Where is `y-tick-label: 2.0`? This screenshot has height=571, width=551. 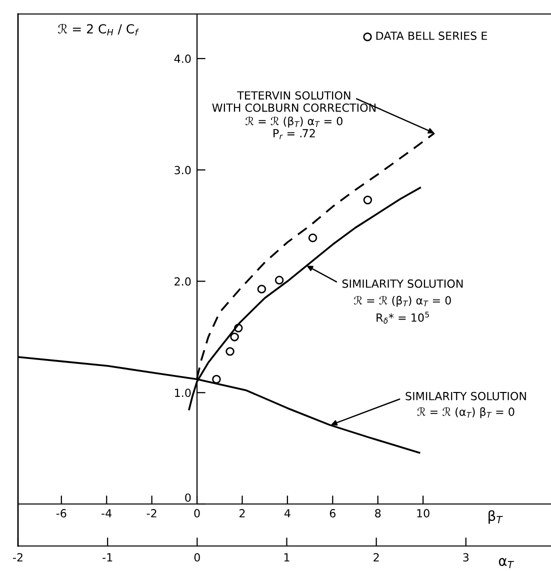
y-tick-label: 2.0 is located at coordinates (182, 281).